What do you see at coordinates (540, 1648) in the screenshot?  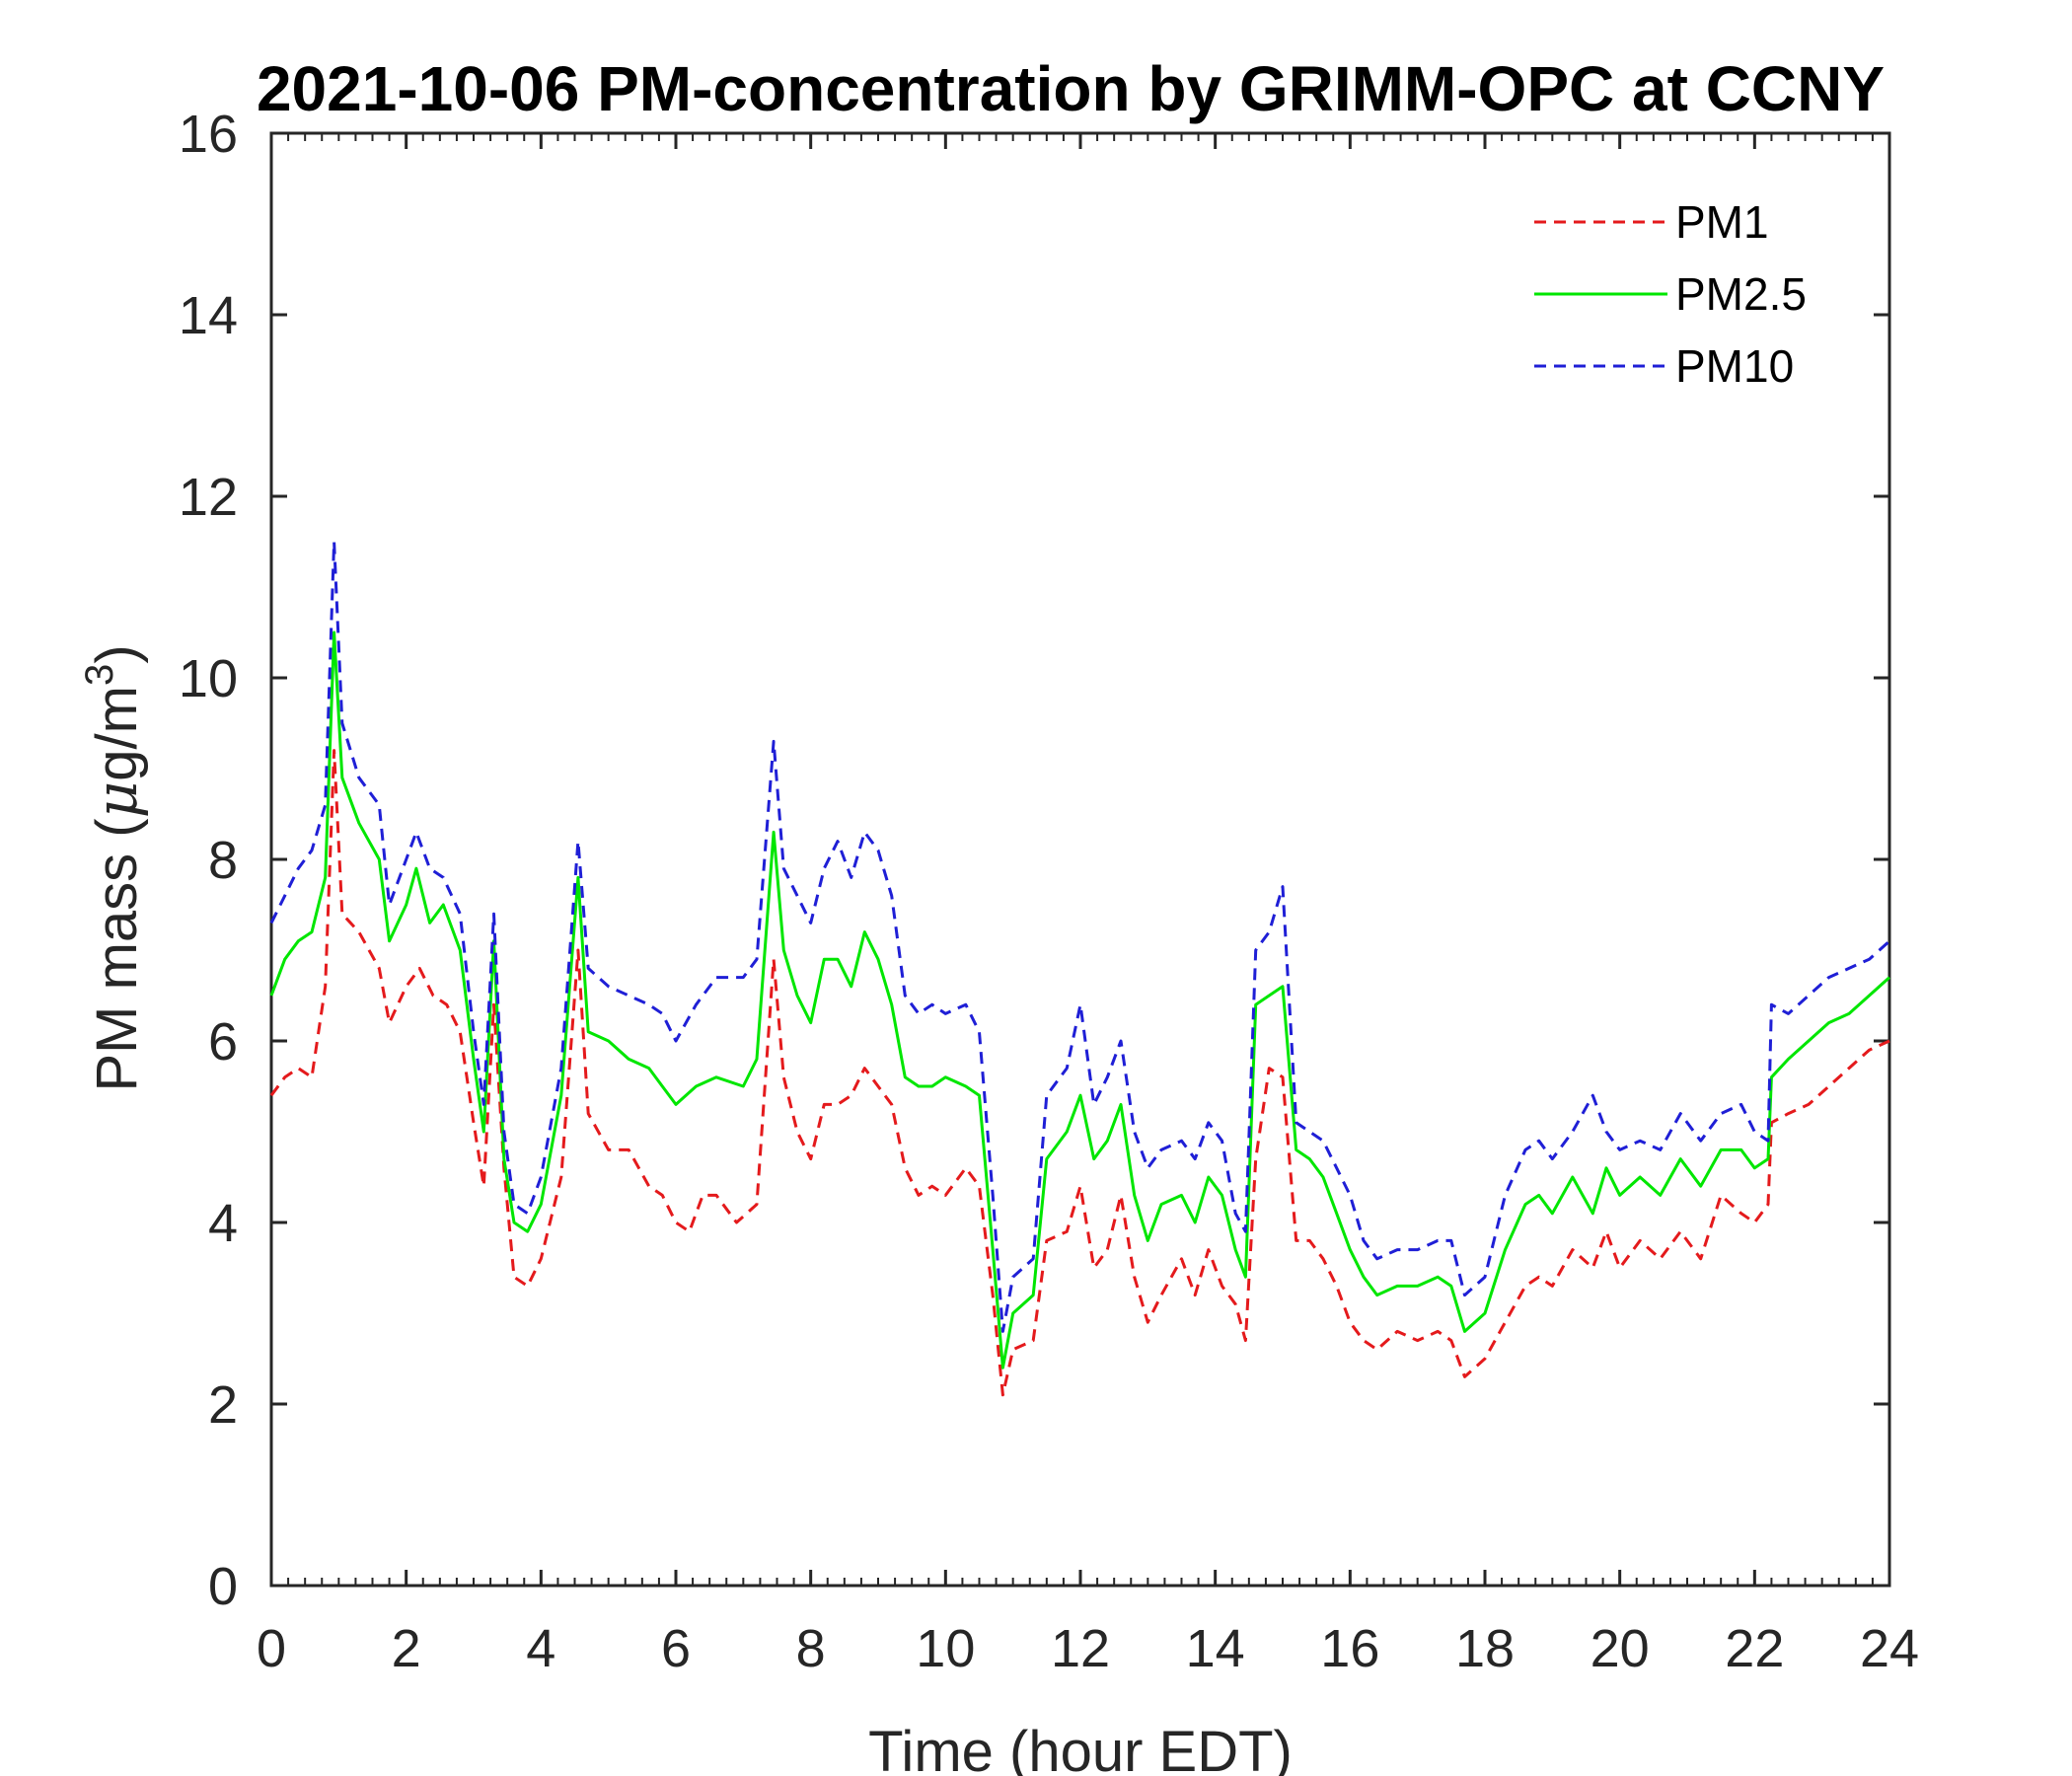 I see `x-tick-label: 4` at bounding box center [540, 1648].